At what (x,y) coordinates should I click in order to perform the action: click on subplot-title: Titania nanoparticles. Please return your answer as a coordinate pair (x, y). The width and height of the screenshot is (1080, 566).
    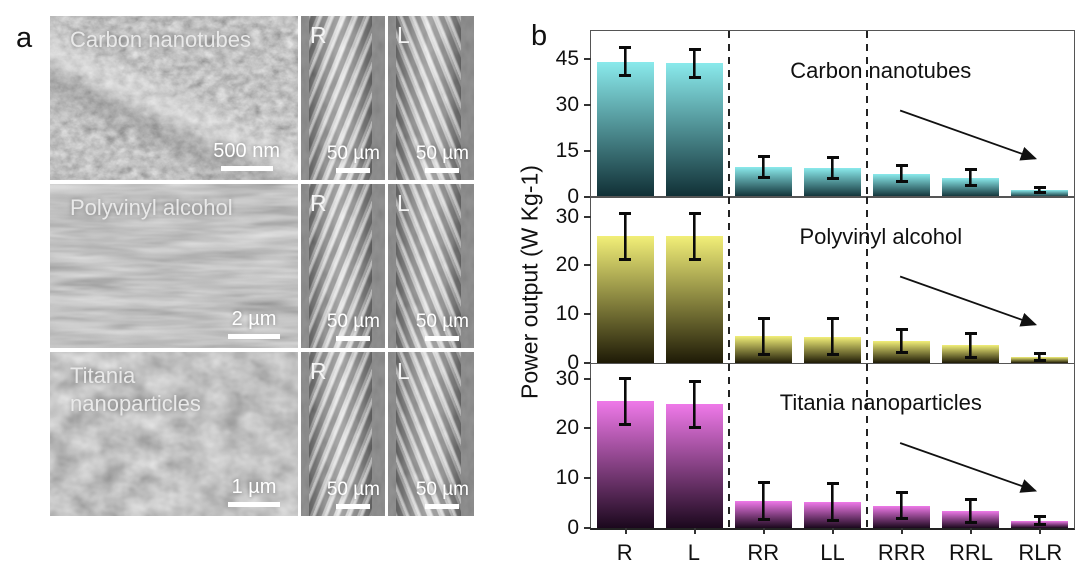
    Looking at the image, I should click on (880, 403).